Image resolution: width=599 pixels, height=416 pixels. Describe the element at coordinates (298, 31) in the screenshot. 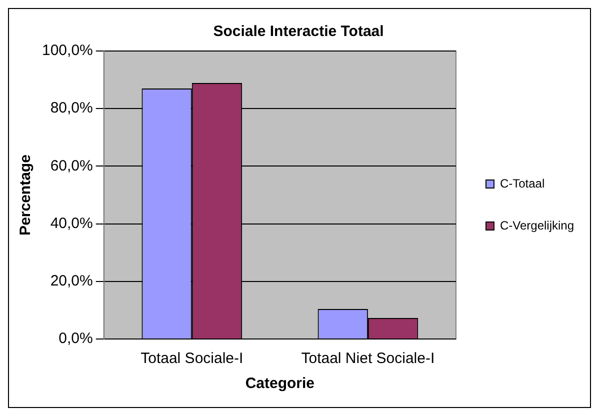

I see `chart-title: Sociale Interactie Totaal` at that location.